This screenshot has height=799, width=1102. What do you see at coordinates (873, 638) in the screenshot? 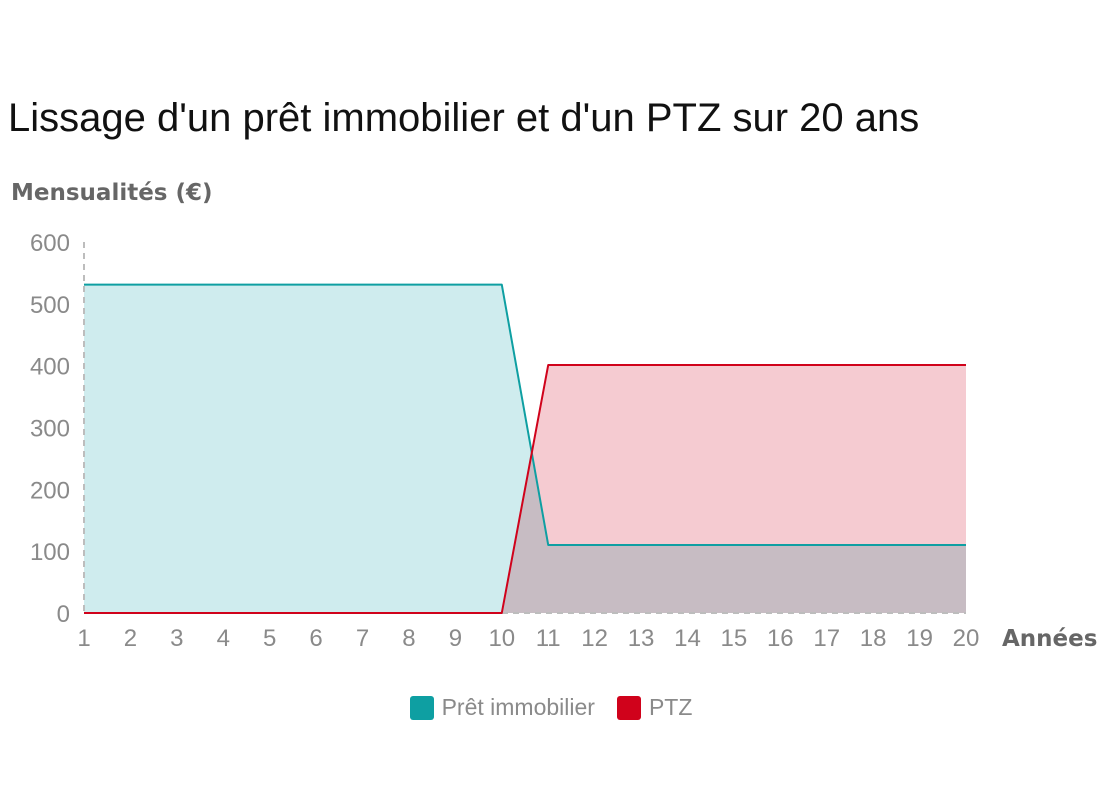
I see `x-tick-label: 18` at bounding box center [873, 638].